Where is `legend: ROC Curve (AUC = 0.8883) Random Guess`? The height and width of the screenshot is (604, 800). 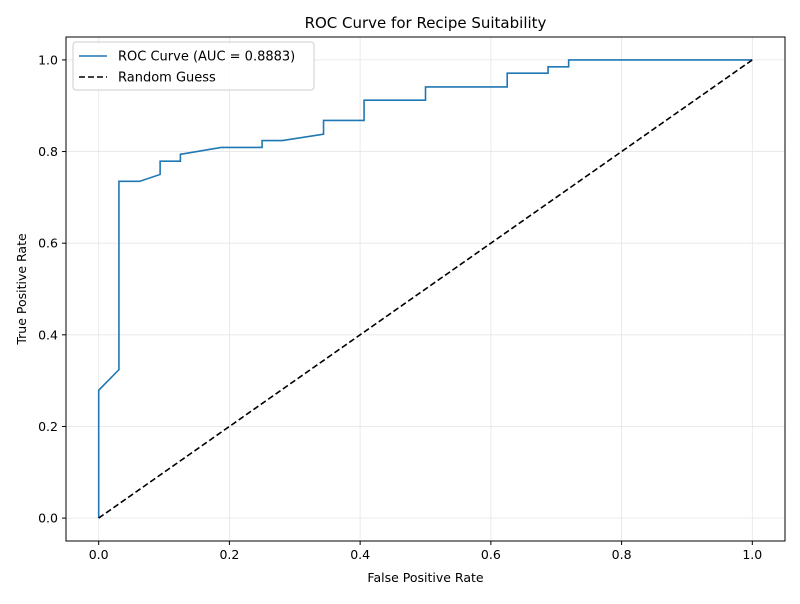
legend: ROC Curve (AUC = 0.8883) Random Guess is located at coordinates (193, 66).